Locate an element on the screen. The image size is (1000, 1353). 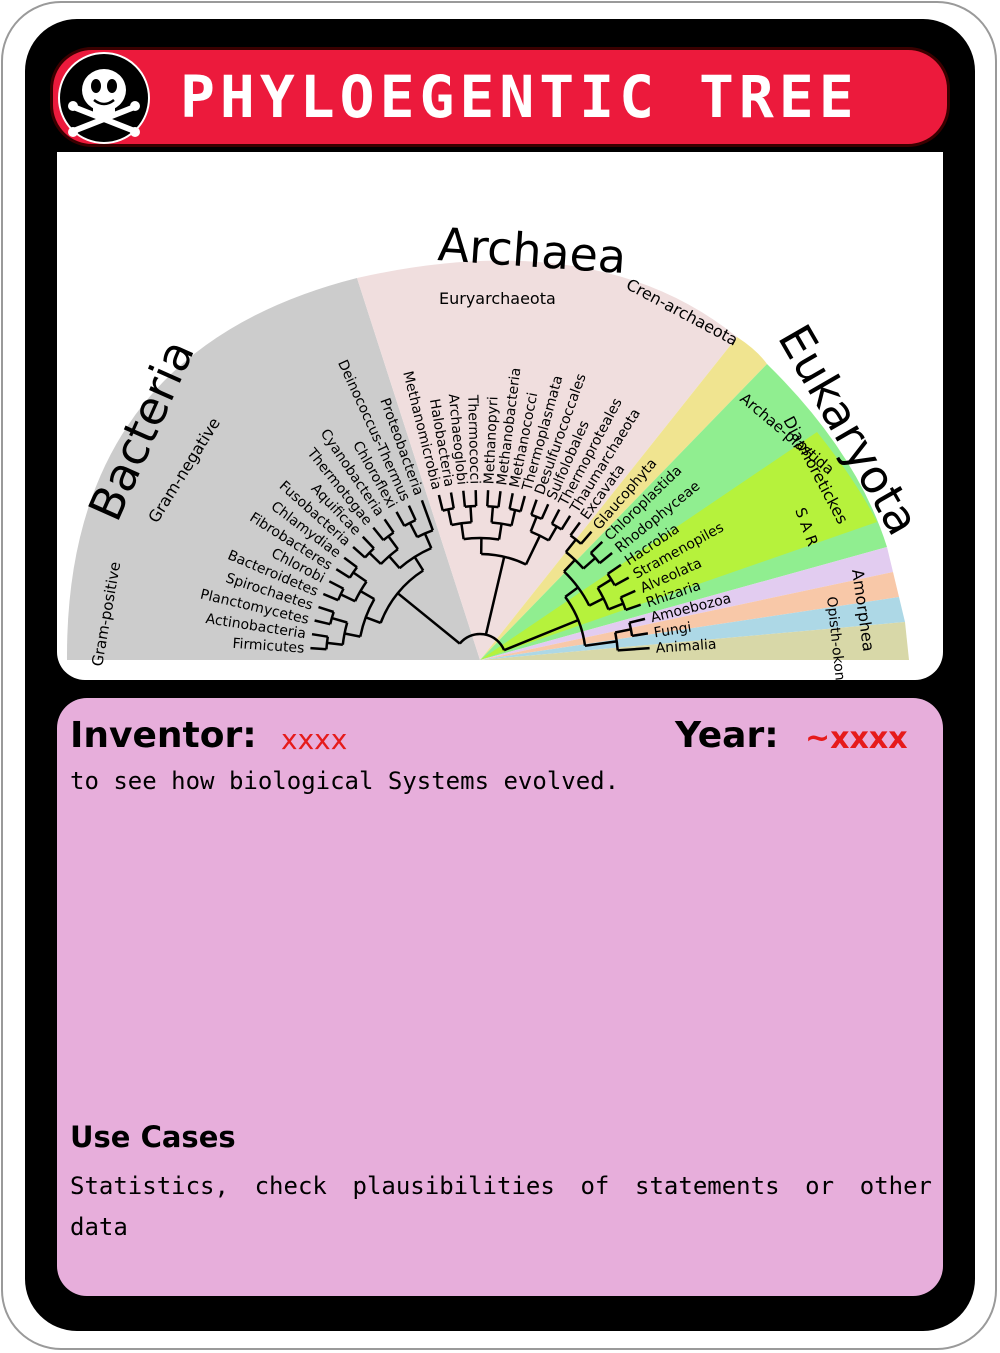
euryarchaeota-label: Euryarchaeota is located at coordinates (497, 298).